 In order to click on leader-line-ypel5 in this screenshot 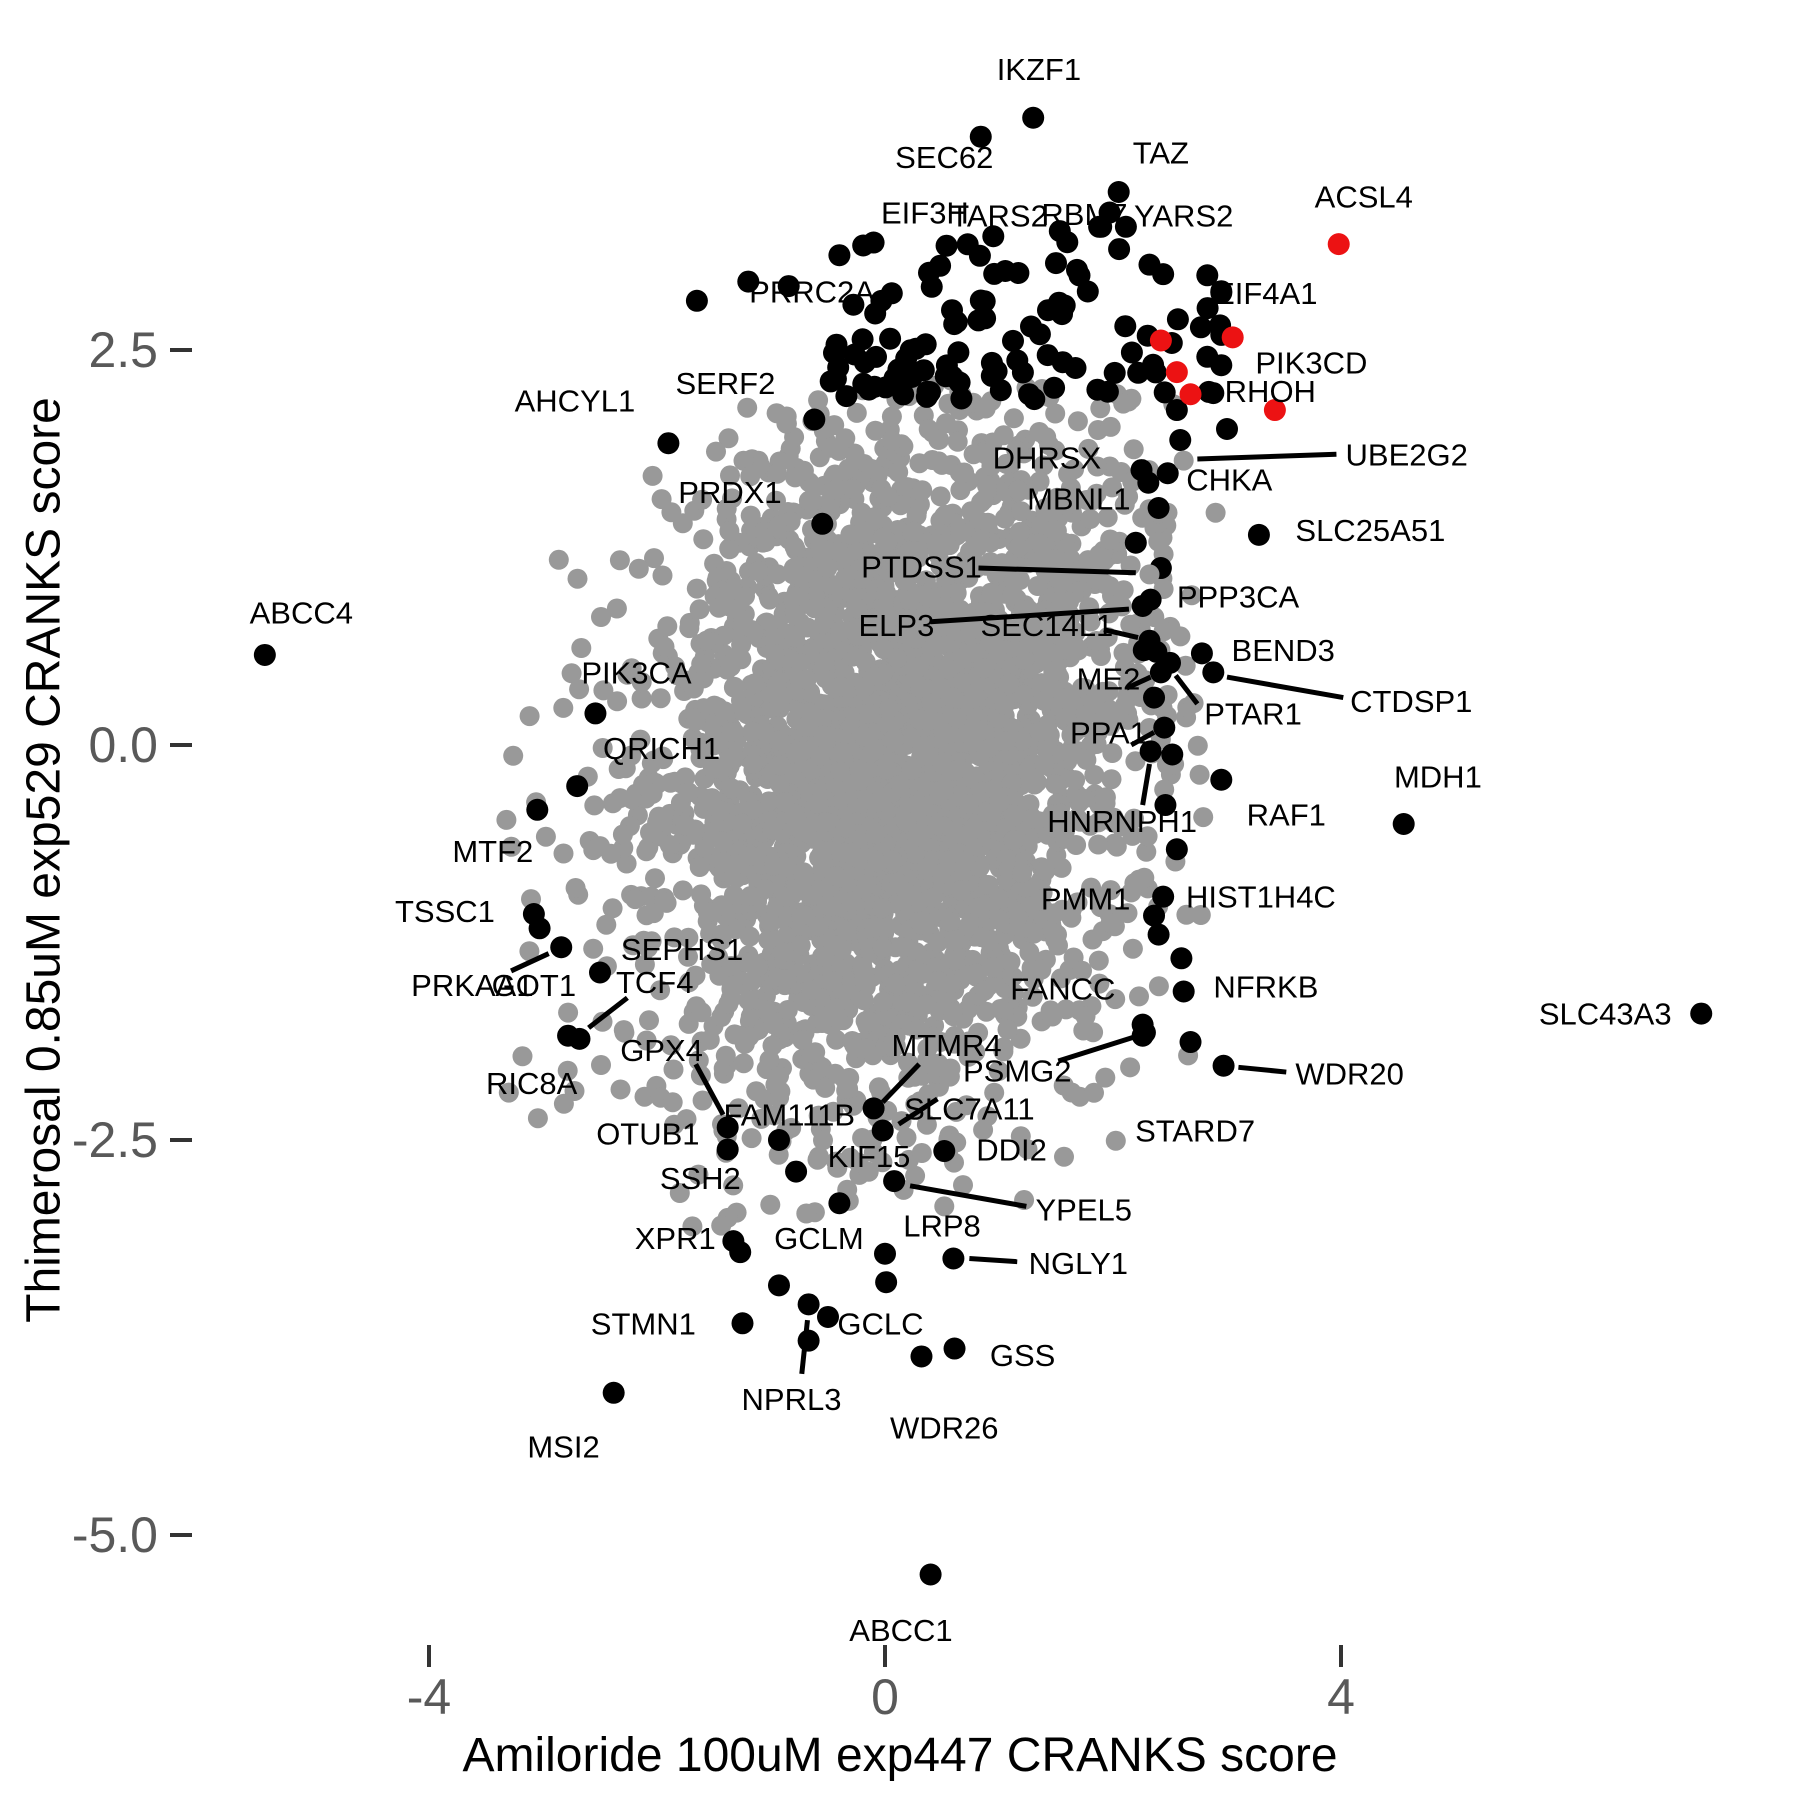, I will do `click(968, 1196)`.